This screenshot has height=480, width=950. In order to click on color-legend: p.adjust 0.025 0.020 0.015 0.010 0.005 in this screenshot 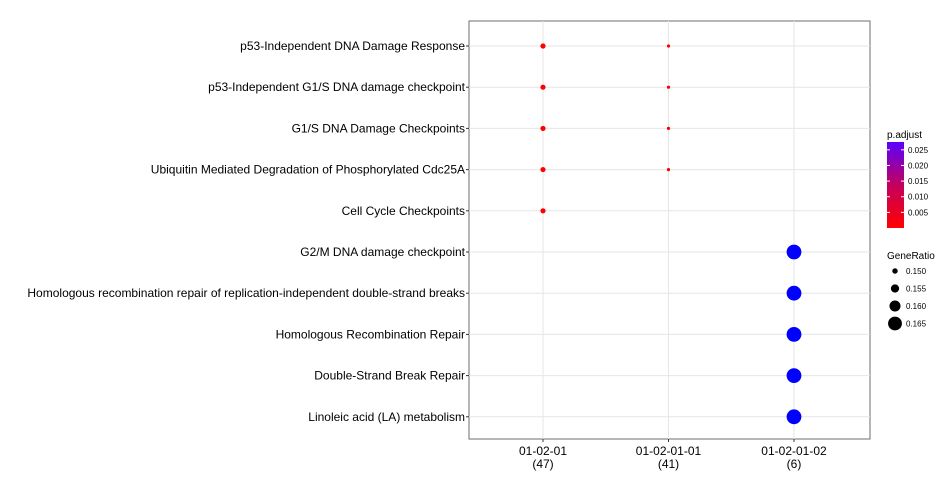, I will do `click(908, 179)`.